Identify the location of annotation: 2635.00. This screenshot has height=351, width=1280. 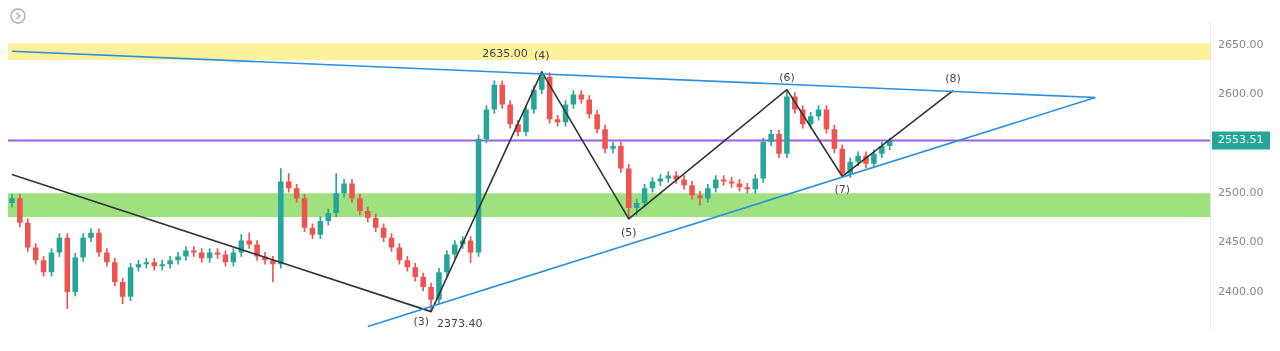
(505, 53).